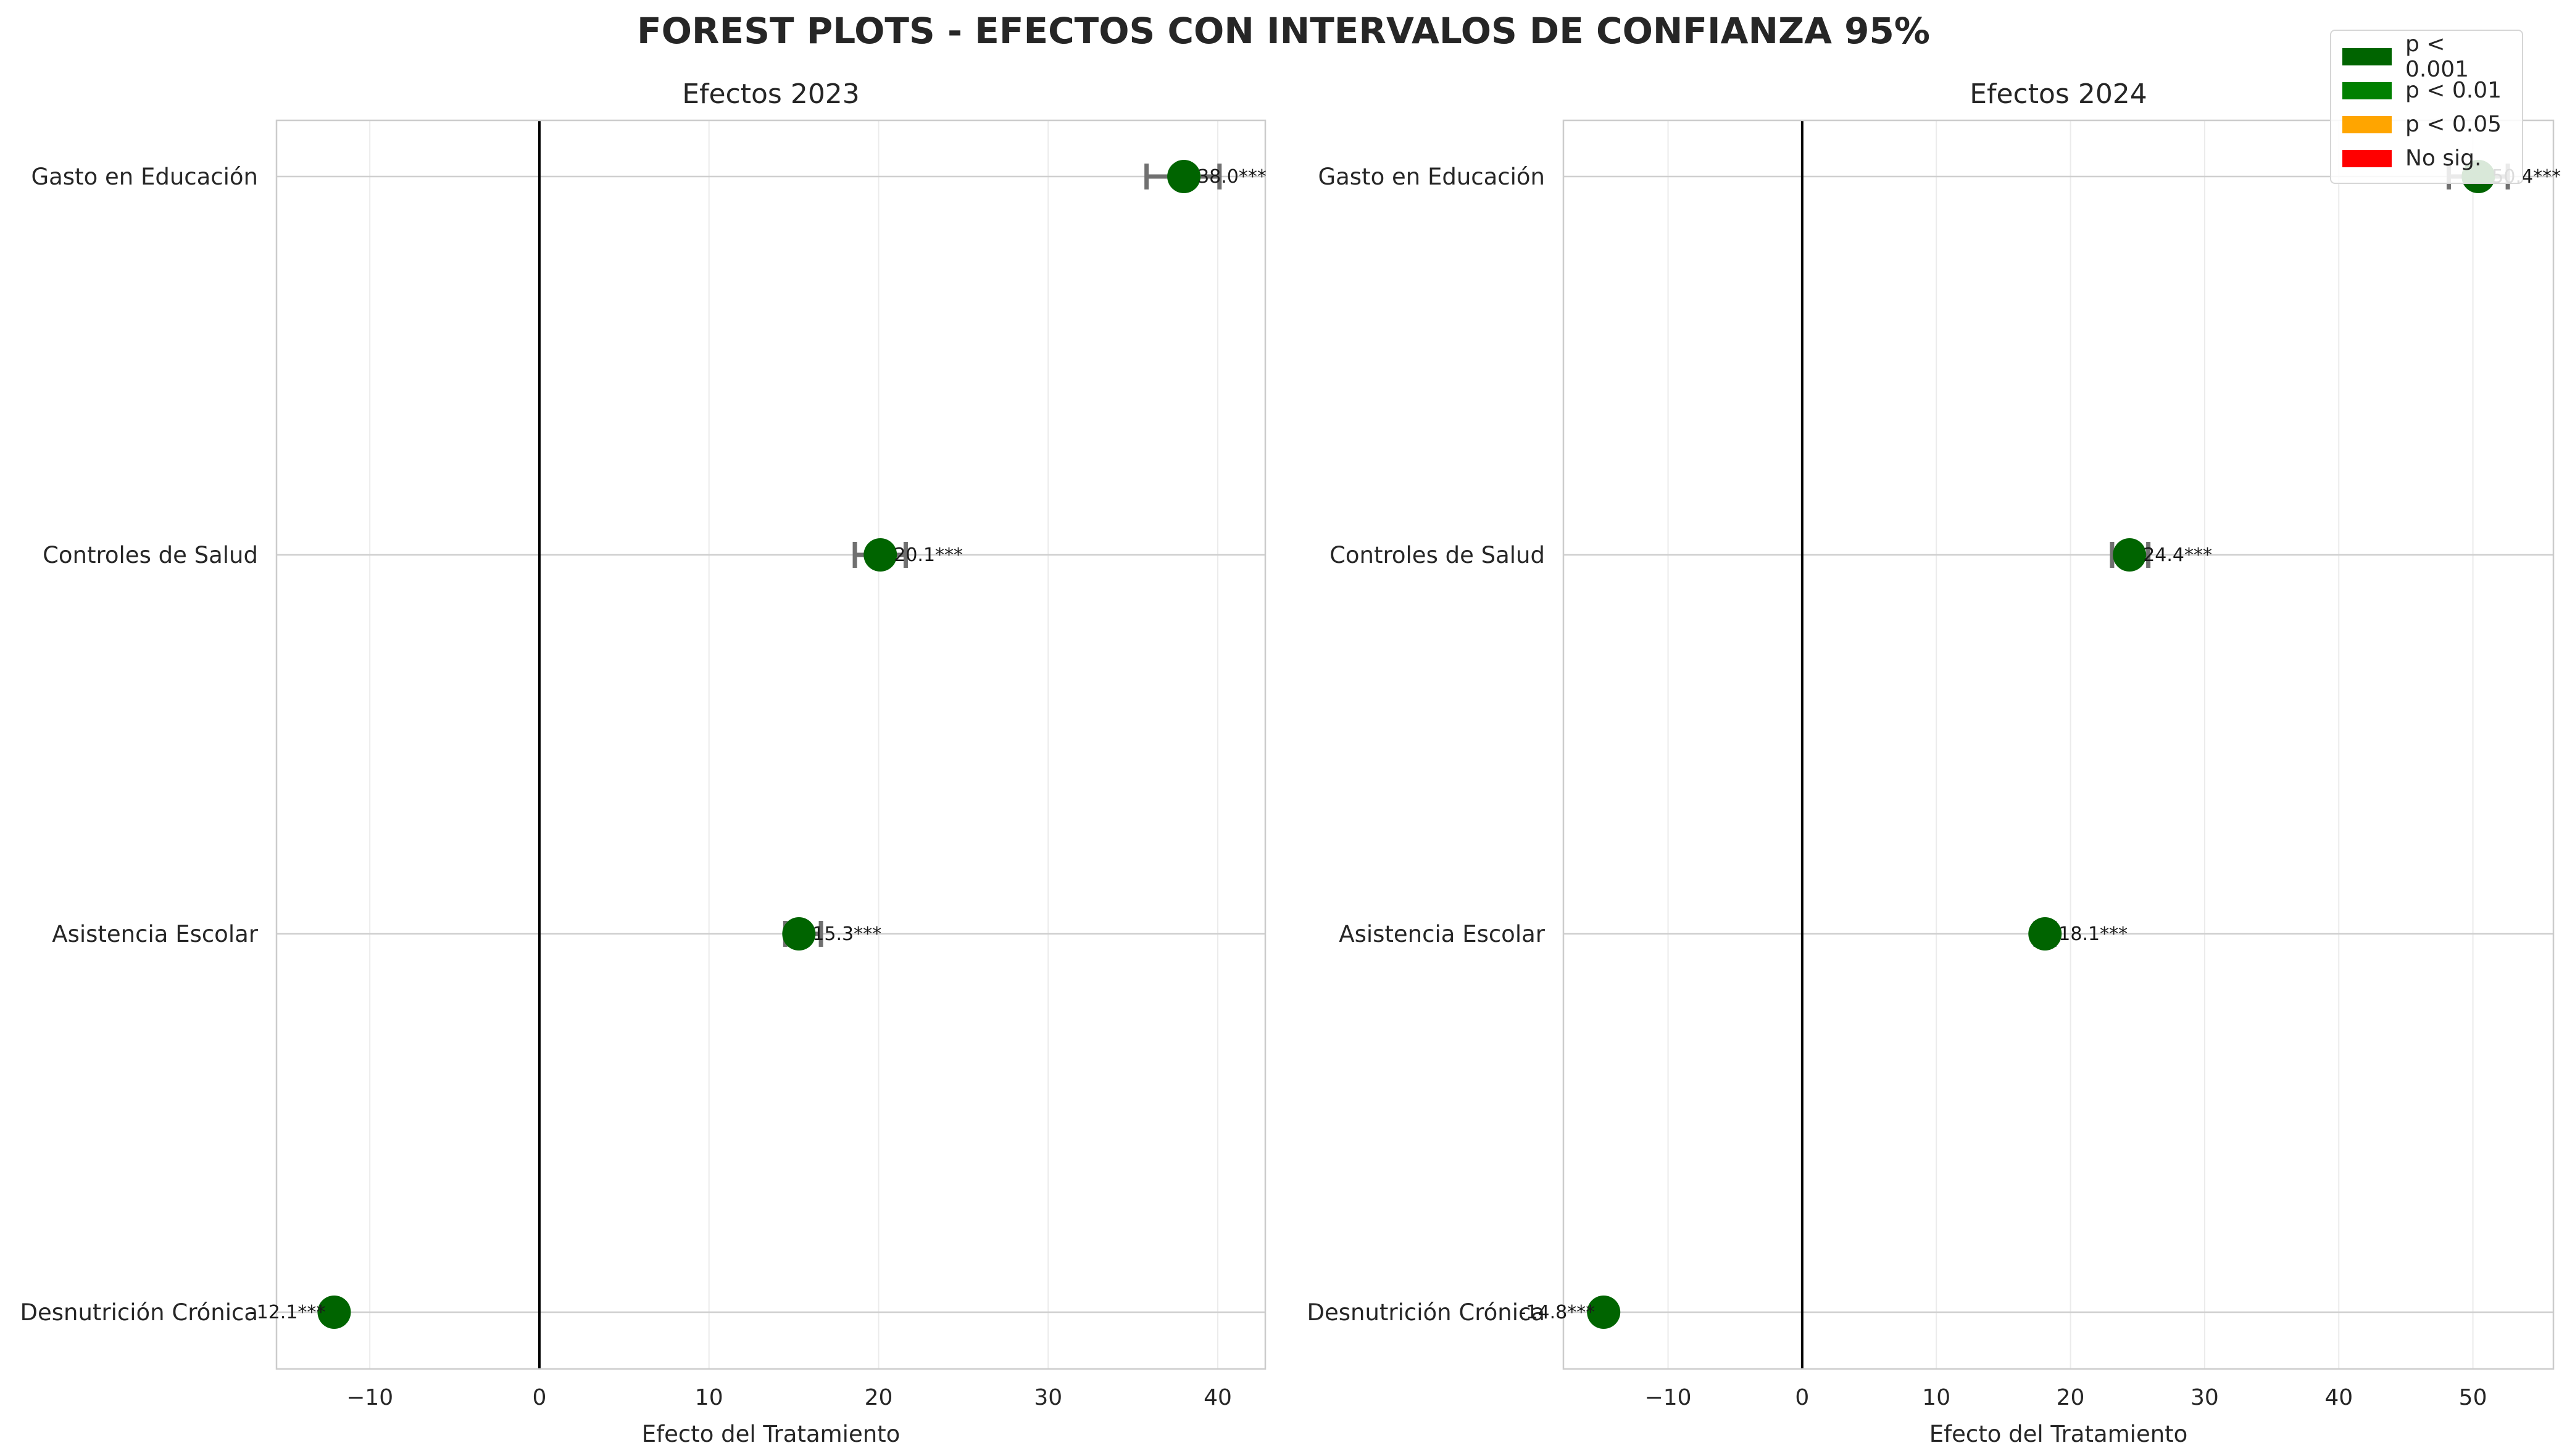 This screenshot has width=2567, height=1456. What do you see at coordinates (2437, 56) in the screenshot?
I see `legend-label-p001: p < 0.001` at bounding box center [2437, 56].